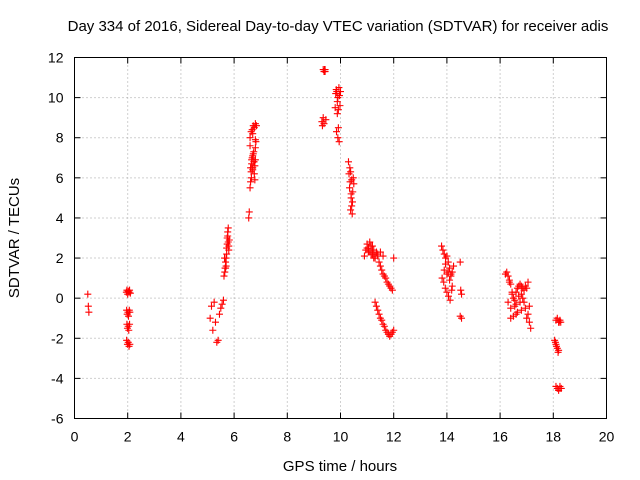  What do you see at coordinates (56, 98) in the screenshot?
I see `y-tick-label: 10` at bounding box center [56, 98].